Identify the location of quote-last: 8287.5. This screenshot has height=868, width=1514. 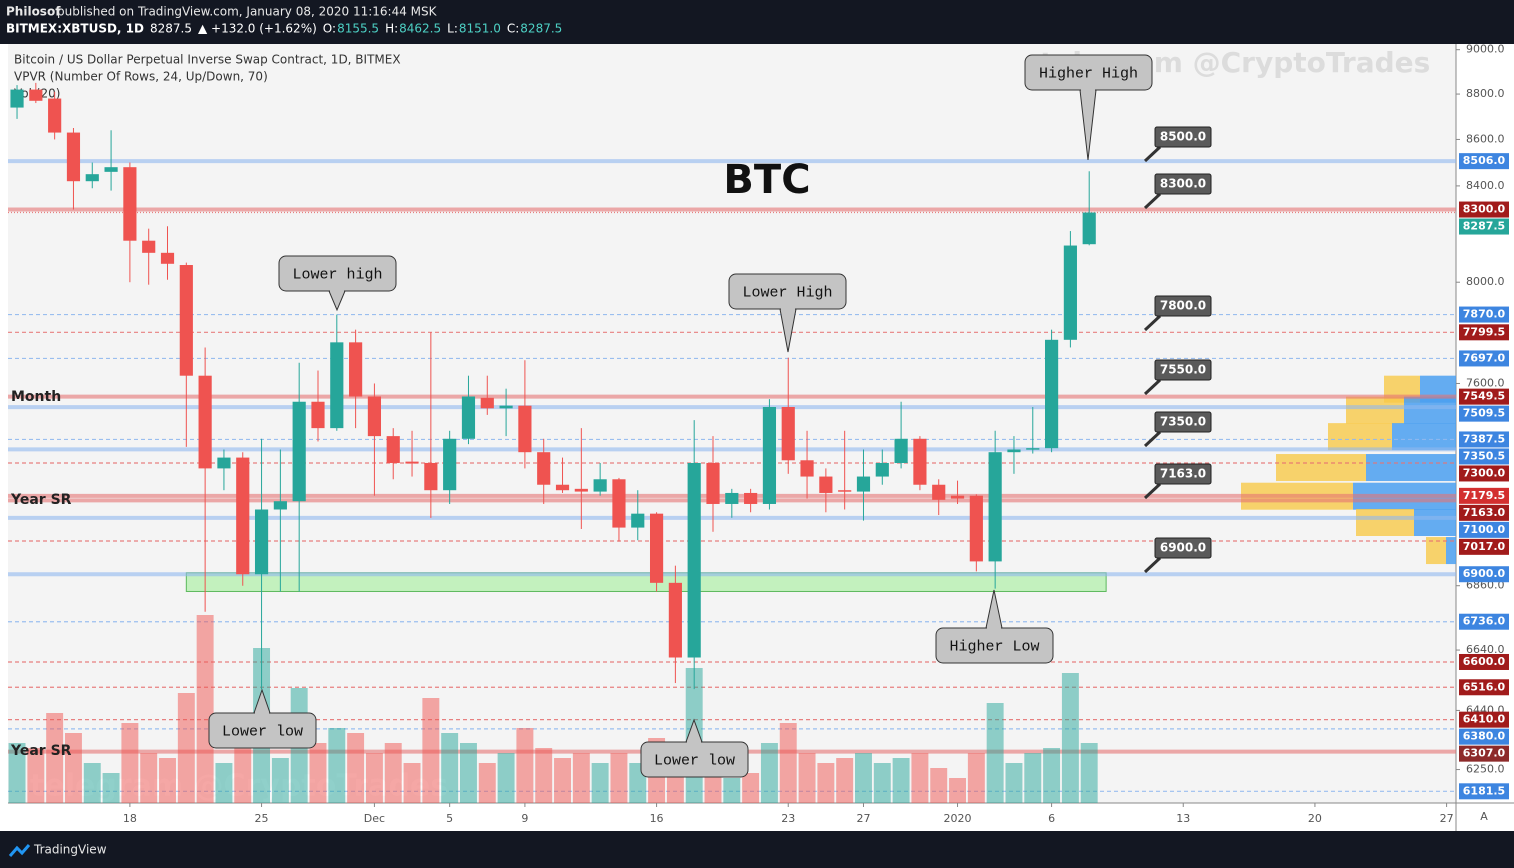
(171, 29).